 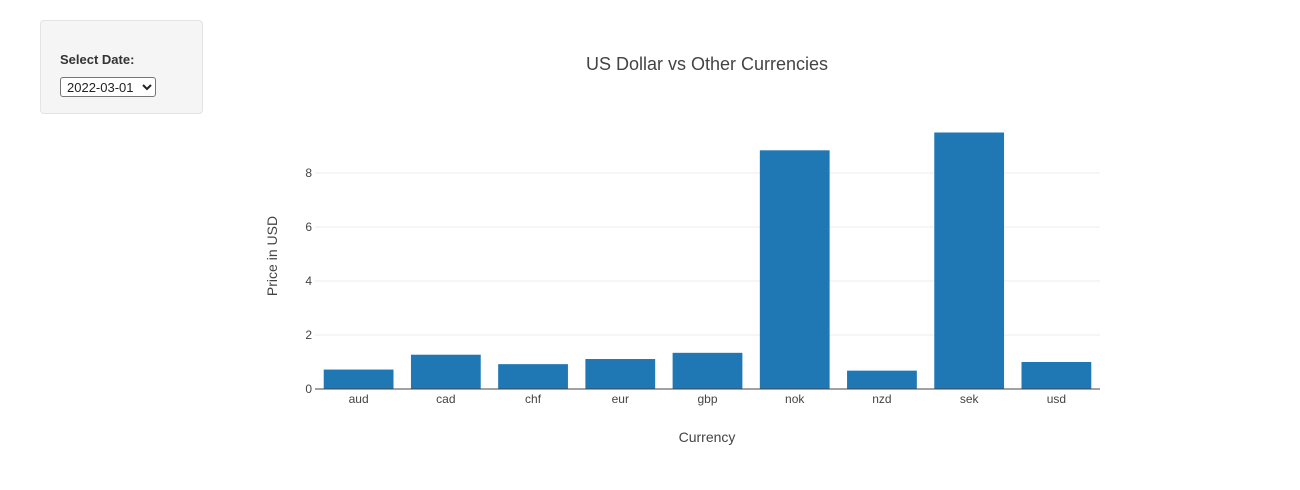 What do you see at coordinates (1056, 375) in the screenshot?
I see `bar-usd` at bounding box center [1056, 375].